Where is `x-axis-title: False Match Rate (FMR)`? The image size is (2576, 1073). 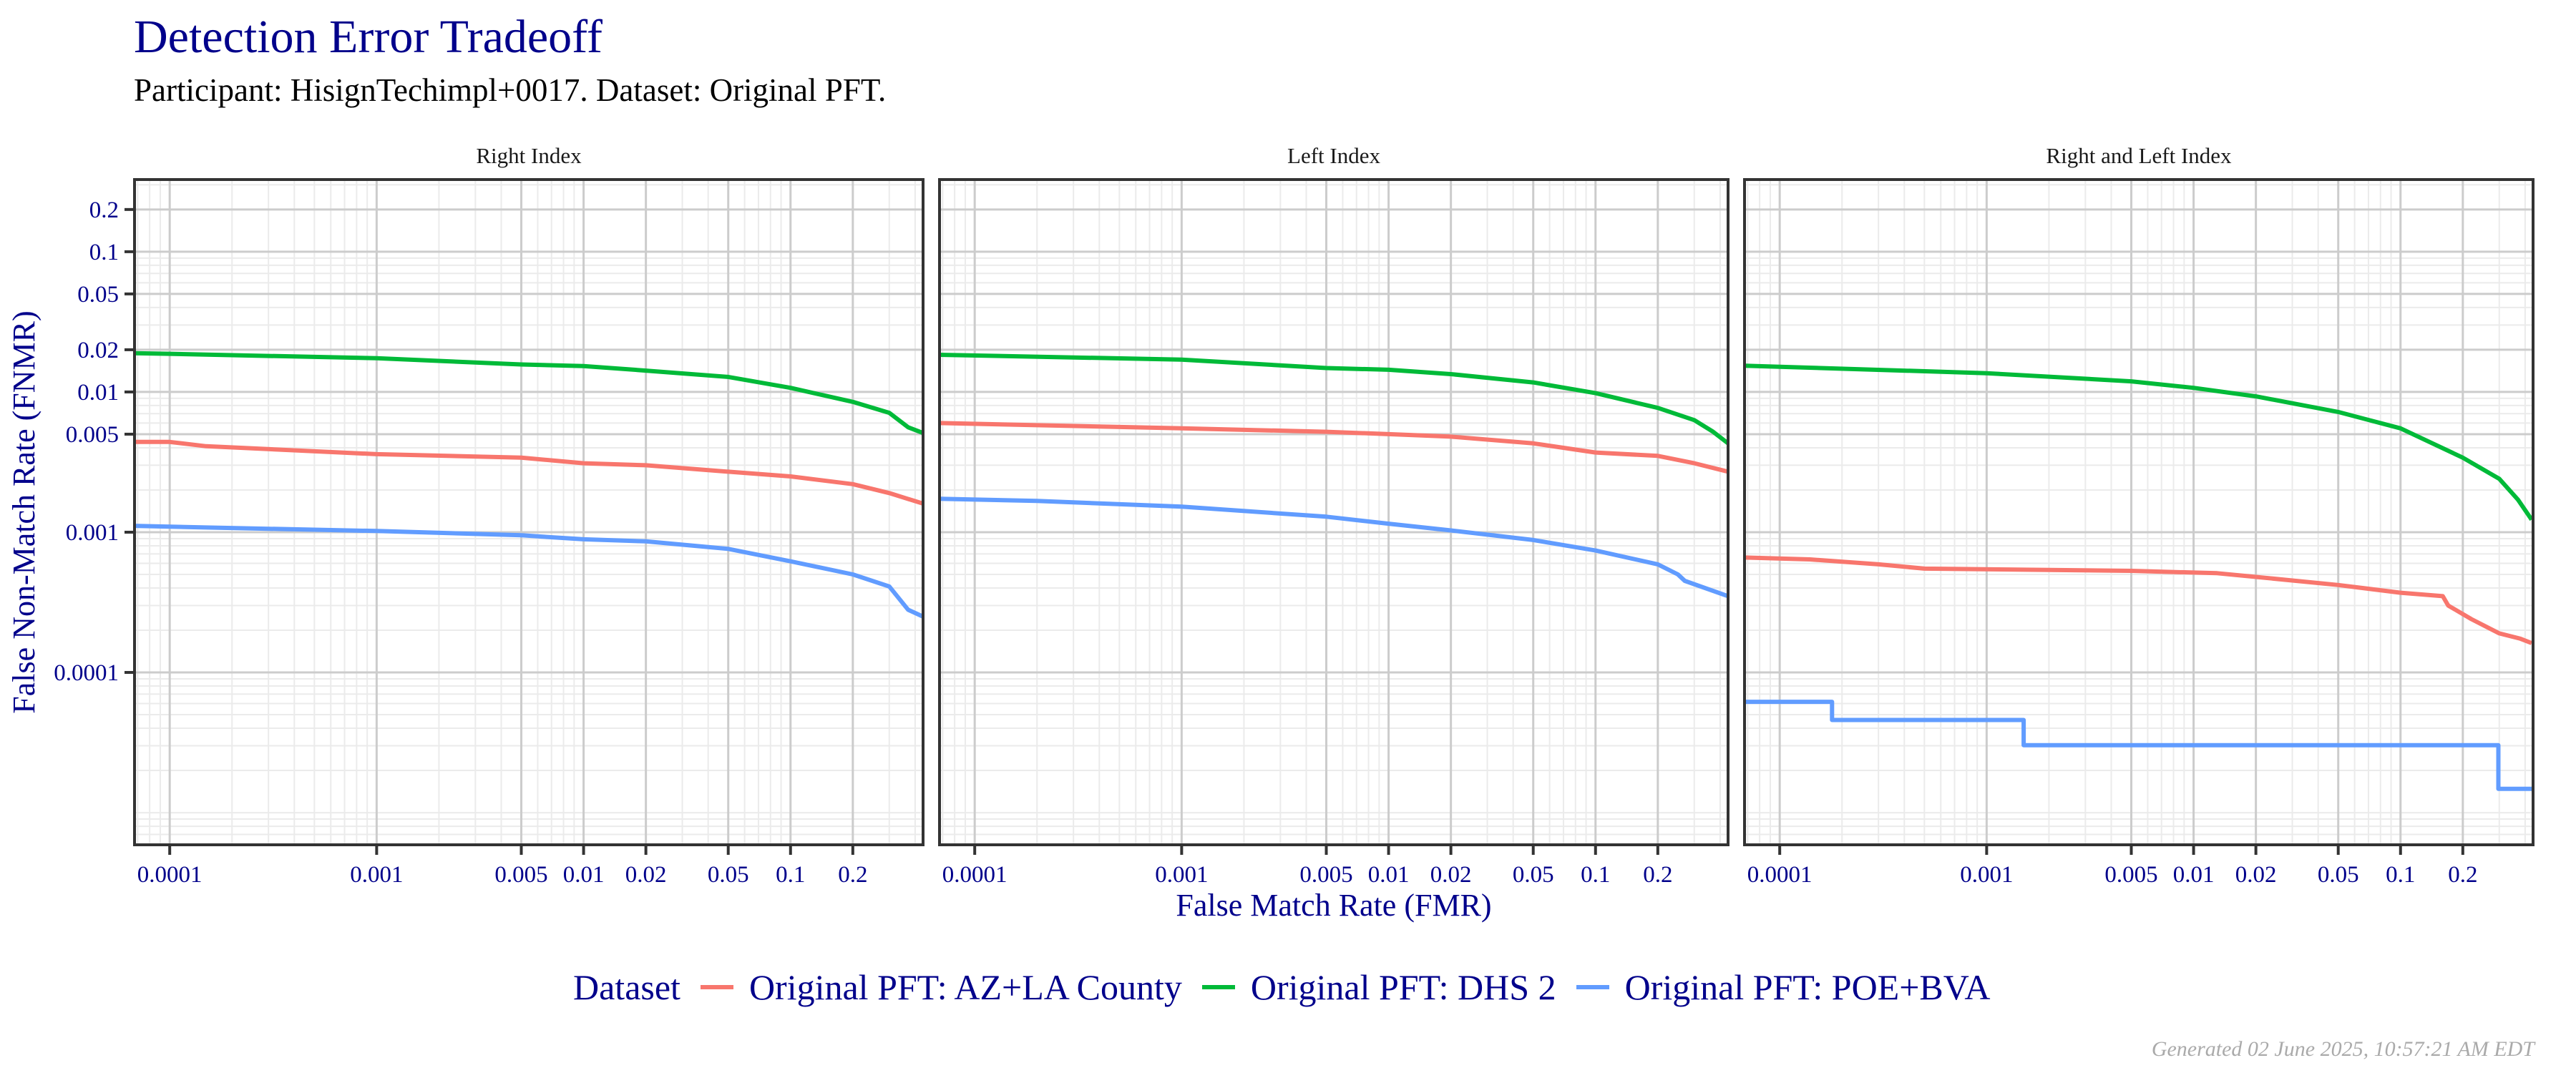
x-axis-title: False Match Rate (FMR) is located at coordinates (1333, 905).